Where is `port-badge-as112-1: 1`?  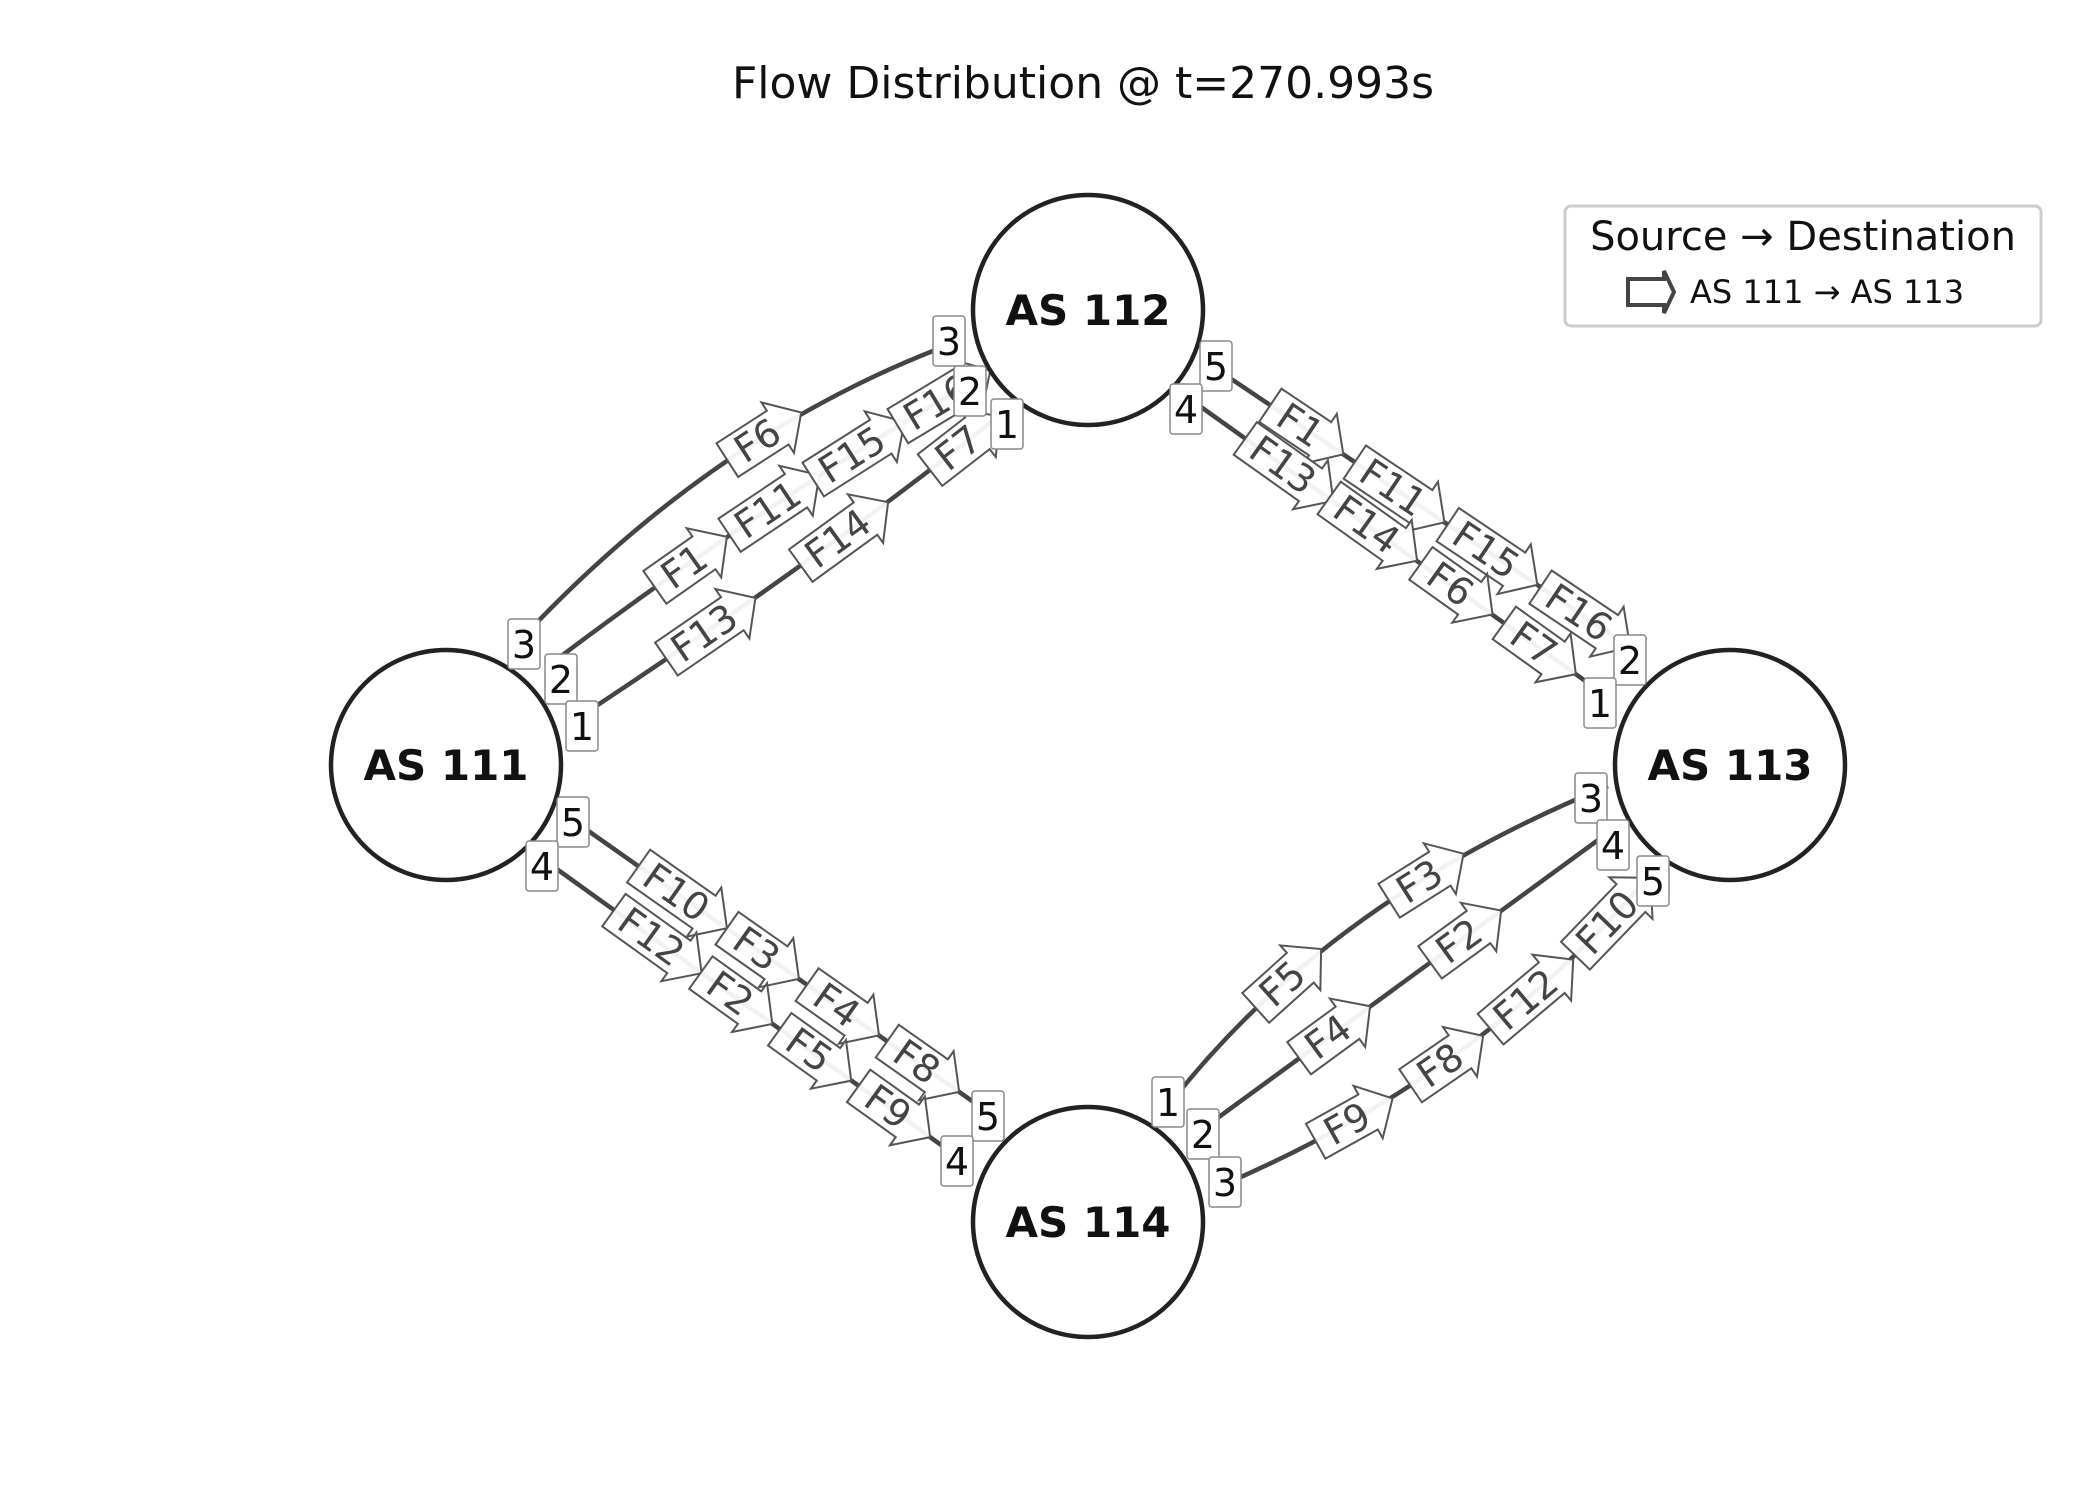
port-badge-as112-1: 1 is located at coordinates (1007, 424).